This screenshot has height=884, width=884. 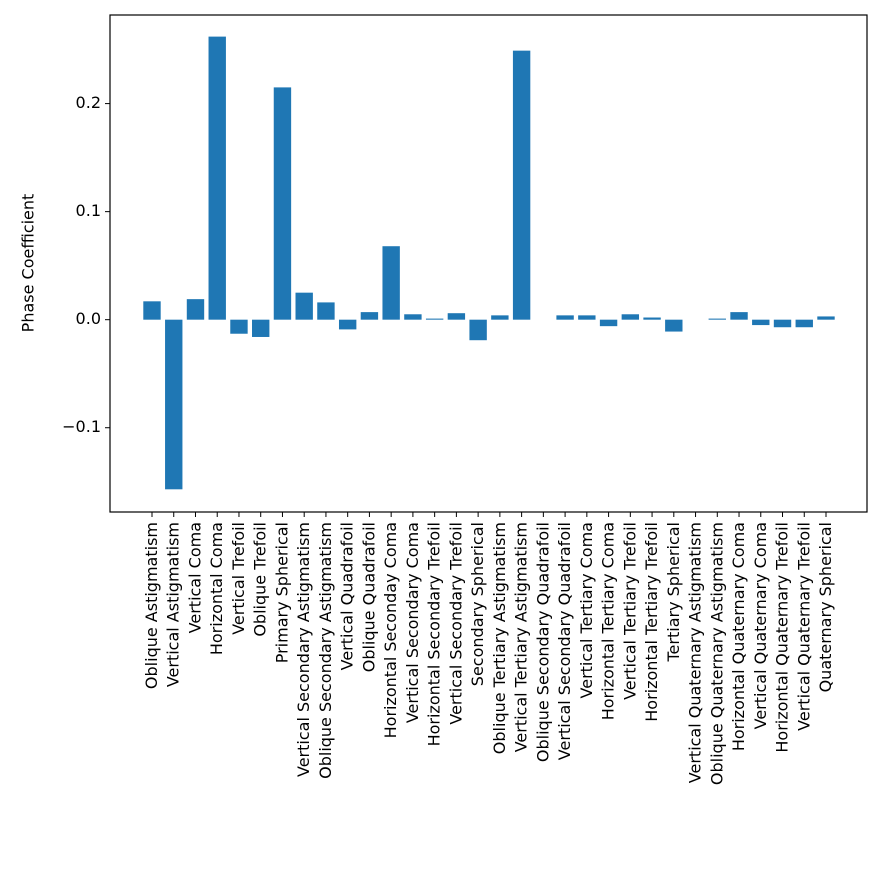 What do you see at coordinates (542, 642) in the screenshot?
I see `x-tick-label: Oblique Secondary Quadrafoil` at bounding box center [542, 642].